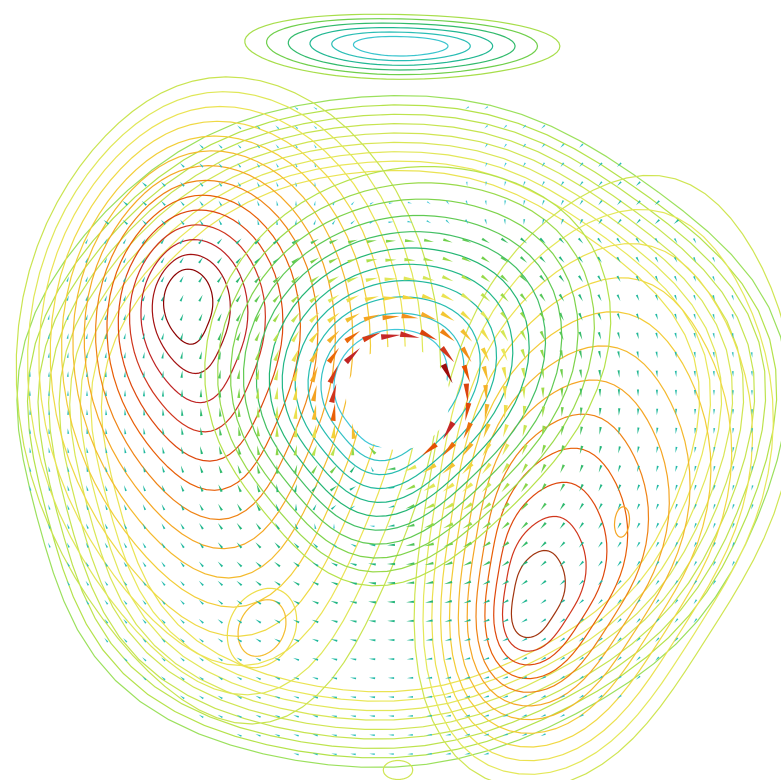 This screenshot has height=780, width=781. What do you see at coordinates (203, 342) in the screenshot?
I see `left-vortex-contour-line` at bounding box center [203, 342].